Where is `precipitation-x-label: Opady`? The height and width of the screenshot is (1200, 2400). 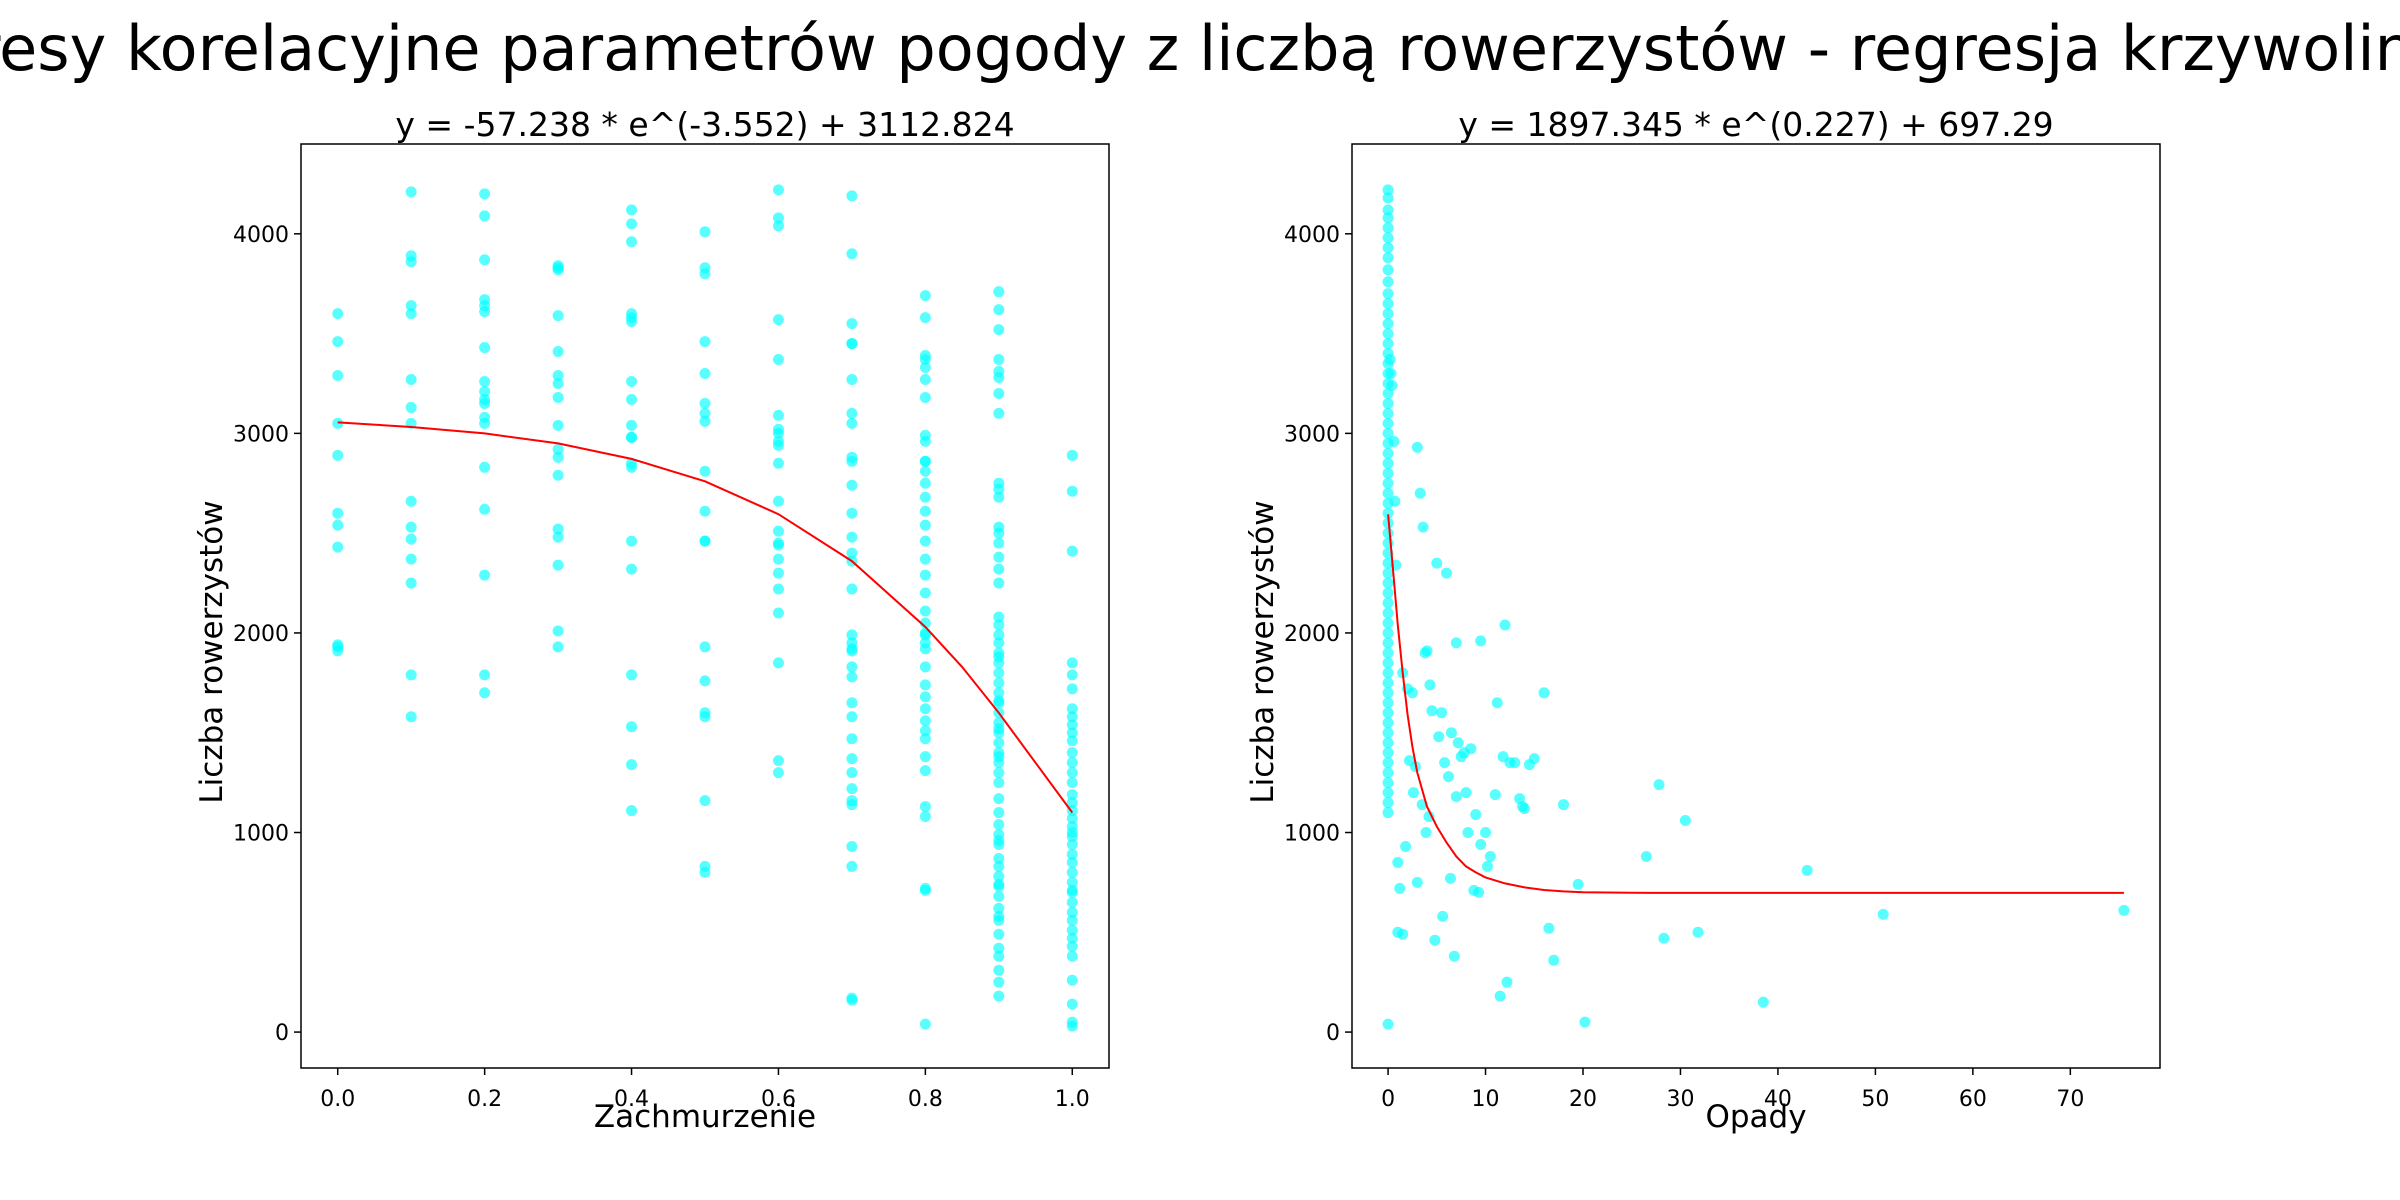
precipitation-x-label: Opady is located at coordinates (1755, 1117).